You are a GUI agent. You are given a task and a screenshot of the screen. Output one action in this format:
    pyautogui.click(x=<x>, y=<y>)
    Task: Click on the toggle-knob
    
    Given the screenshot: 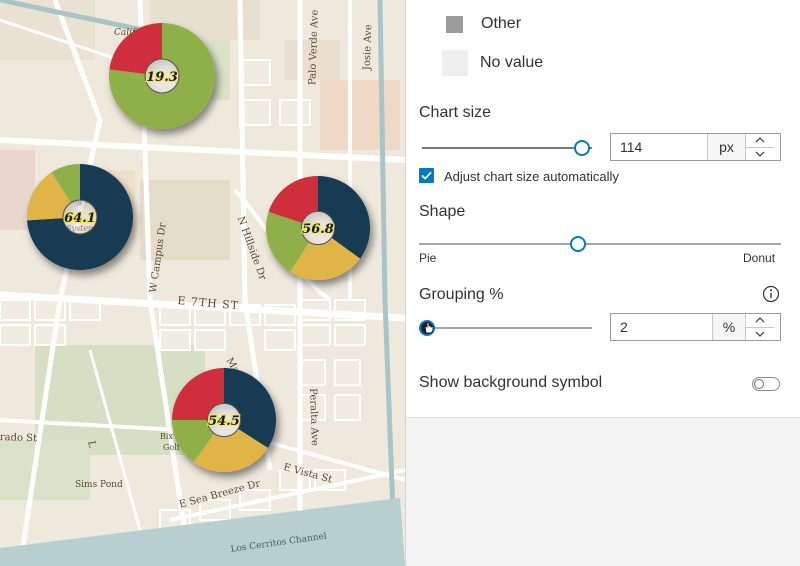 What is the action you would take?
    pyautogui.click(x=759, y=384)
    